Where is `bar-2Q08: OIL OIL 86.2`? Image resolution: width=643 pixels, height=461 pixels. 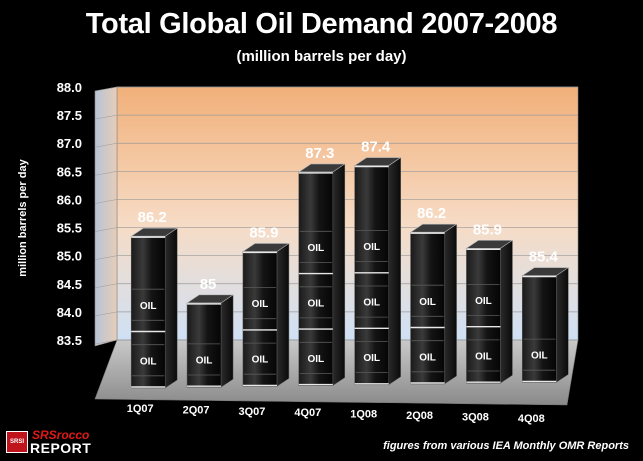 bar-2Q08: OIL OIL 86.2 is located at coordinates (433, 295).